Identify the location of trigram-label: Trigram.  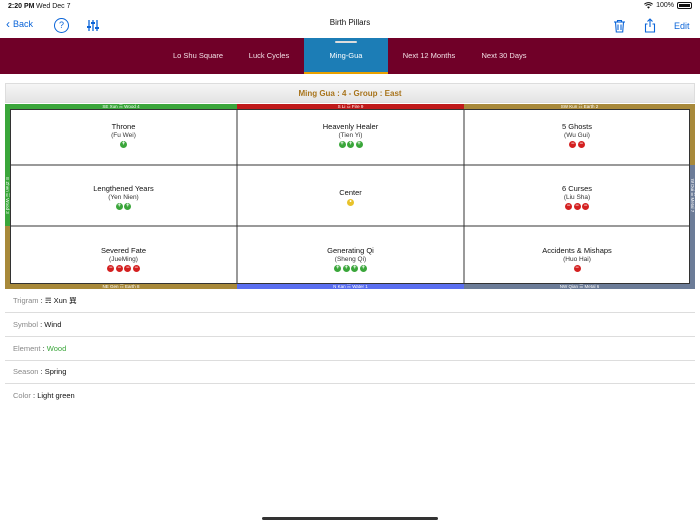
(26, 300).